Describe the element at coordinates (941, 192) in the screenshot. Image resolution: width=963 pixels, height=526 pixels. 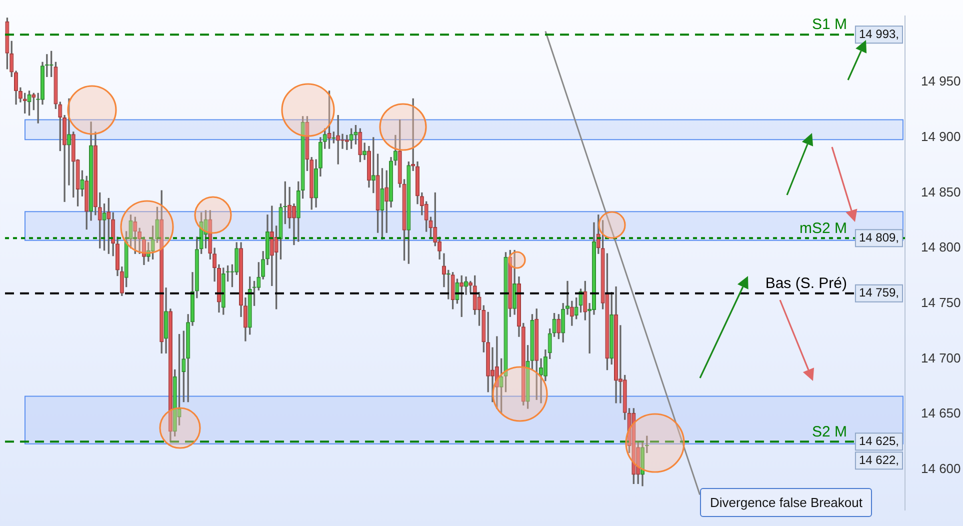
I see `y-tick-label: 14 850` at that location.